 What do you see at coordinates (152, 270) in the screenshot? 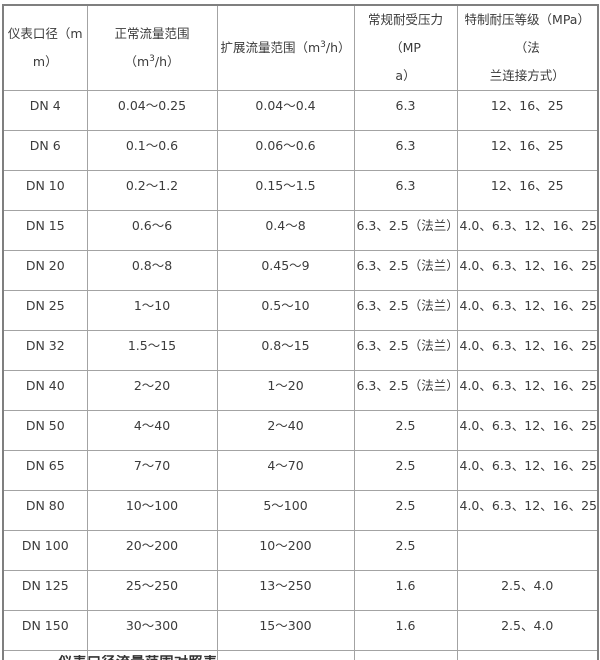
I see `normal-range-cell: 0.8～8` at bounding box center [152, 270].